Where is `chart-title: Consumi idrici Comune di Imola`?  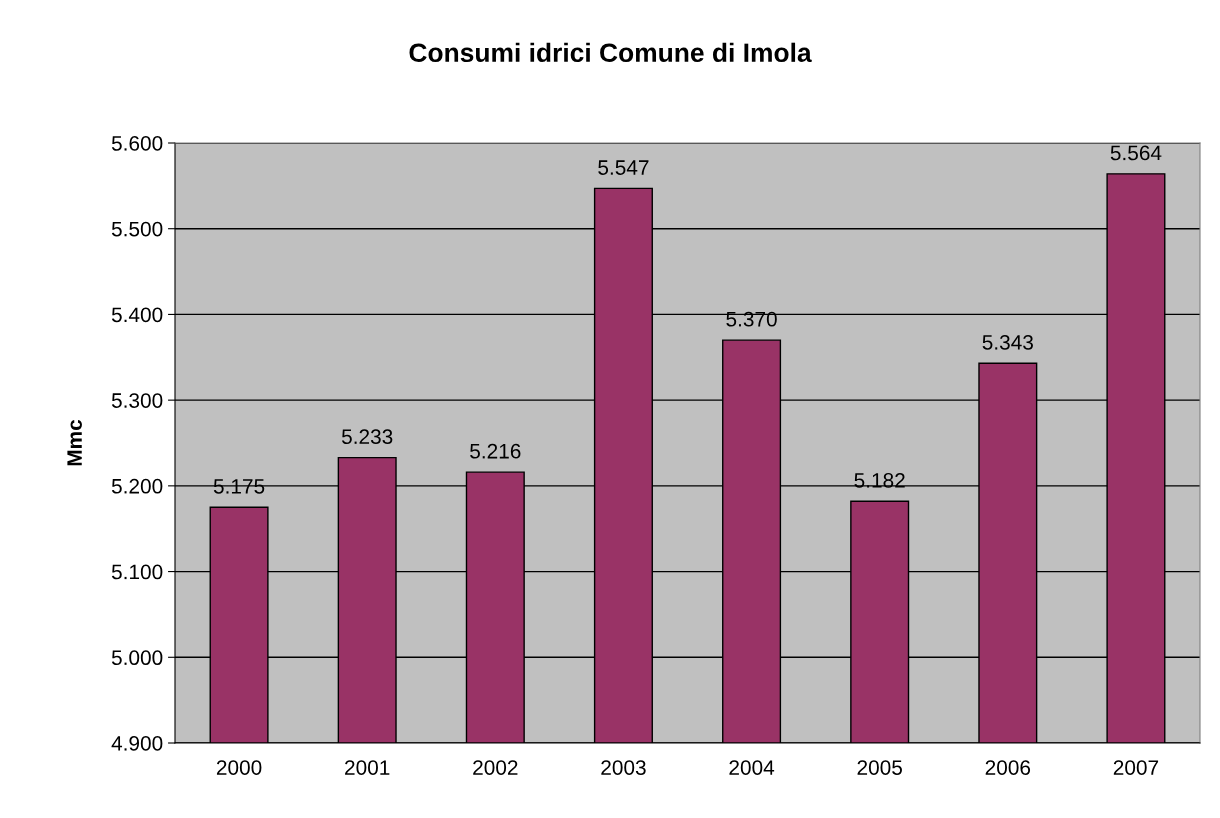
chart-title: Consumi idrici Comune di Imola is located at coordinates (610, 52).